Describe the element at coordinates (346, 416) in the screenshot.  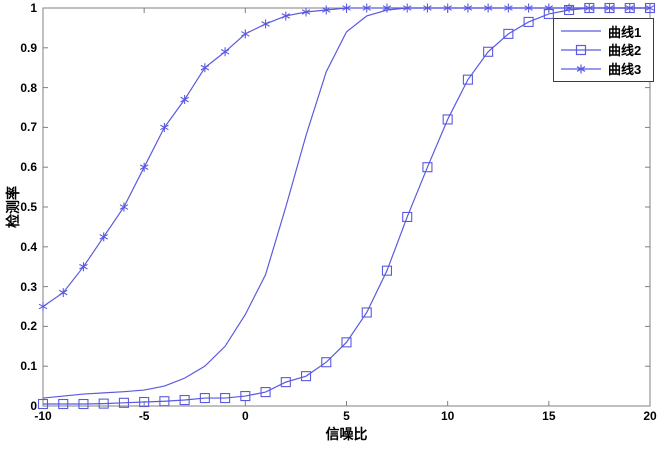
I see `x-tick-label: 5` at that location.